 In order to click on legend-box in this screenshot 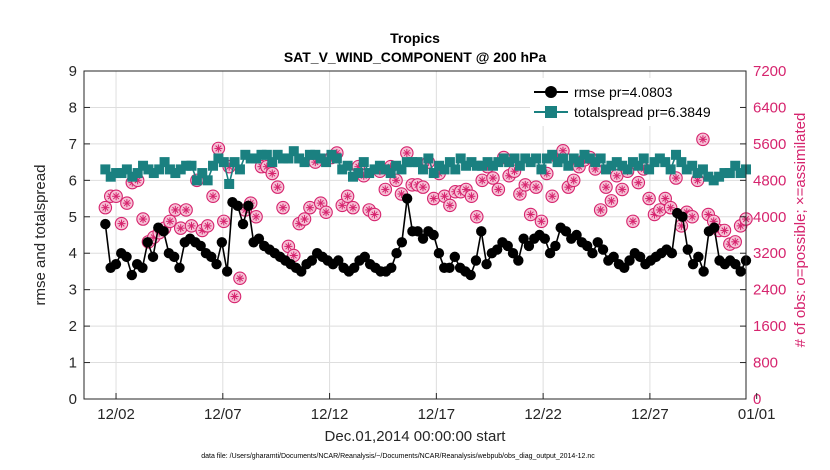, I will do `click(635, 102)`.